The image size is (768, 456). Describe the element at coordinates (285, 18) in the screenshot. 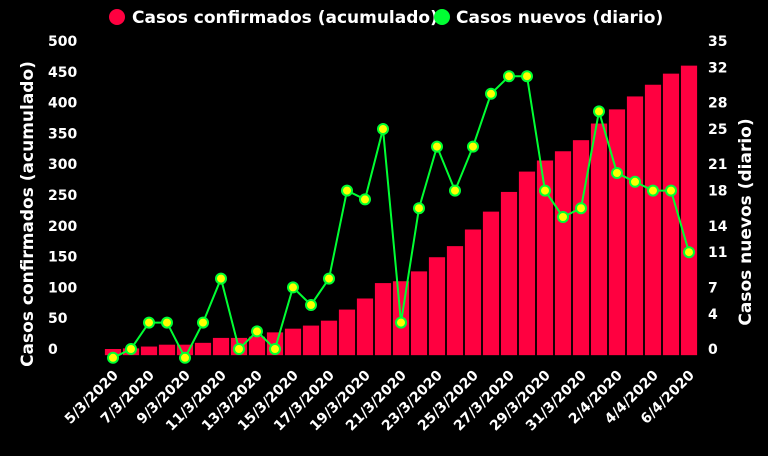

I see `legend-label-confirmed: Casos confirmados (acumulado)` at that location.